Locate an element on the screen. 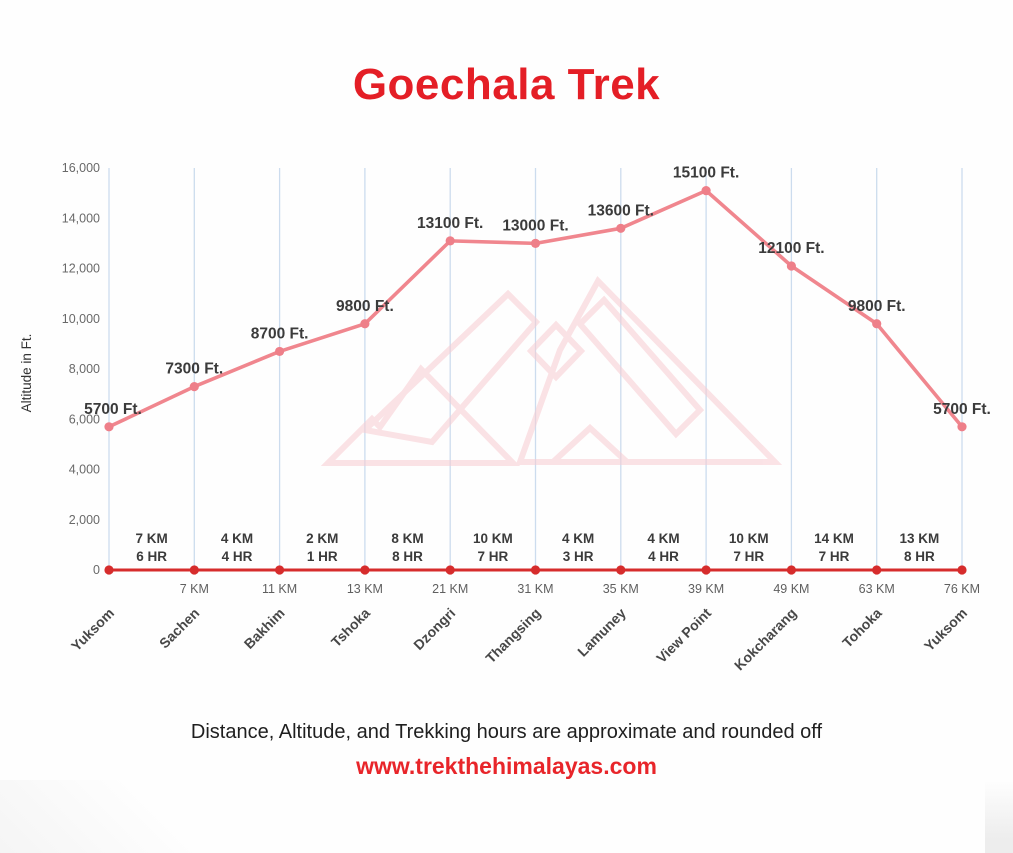 The width and height of the screenshot is (1013, 853). data-point-label: 13600 Ft. is located at coordinates (621, 210).